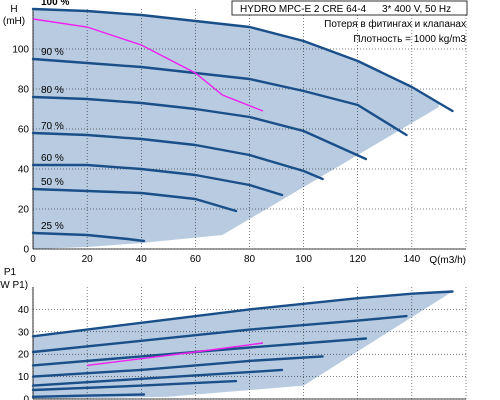 This screenshot has width=500, height=400. Describe the element at coordinates (24, 90) in the screenshot. I see `head-y-tick-label: 80` at that location.